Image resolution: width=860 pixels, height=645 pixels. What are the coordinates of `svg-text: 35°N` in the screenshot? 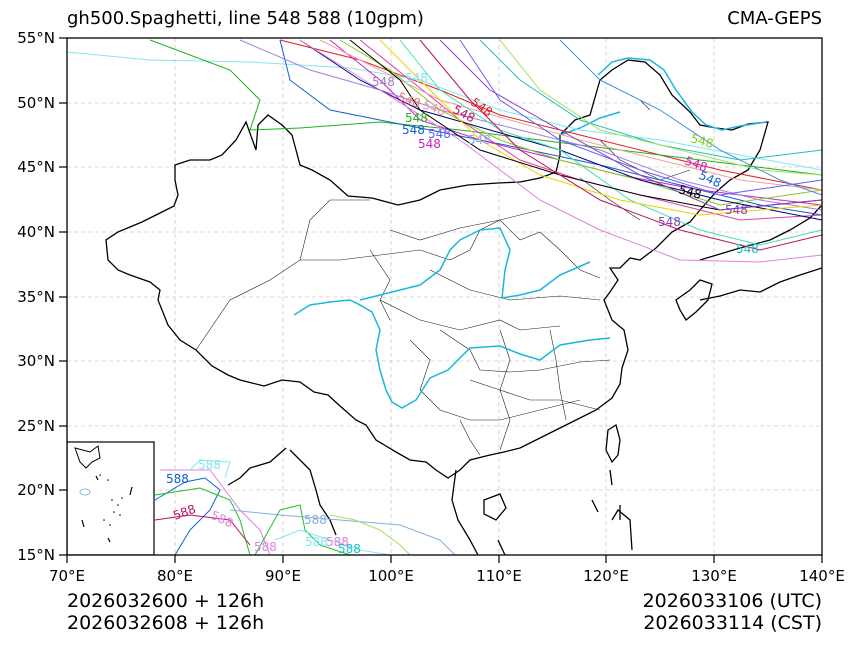 It's located at (36, 297).